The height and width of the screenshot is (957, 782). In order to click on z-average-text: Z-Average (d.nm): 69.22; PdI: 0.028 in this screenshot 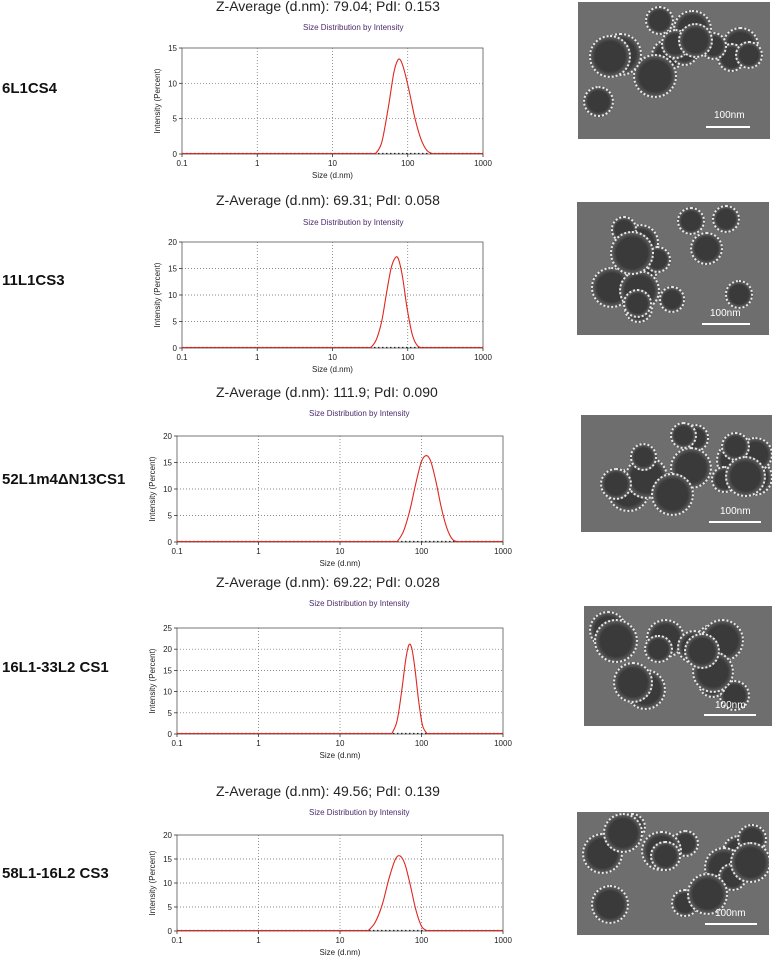, I will do `click(328, 582)`.